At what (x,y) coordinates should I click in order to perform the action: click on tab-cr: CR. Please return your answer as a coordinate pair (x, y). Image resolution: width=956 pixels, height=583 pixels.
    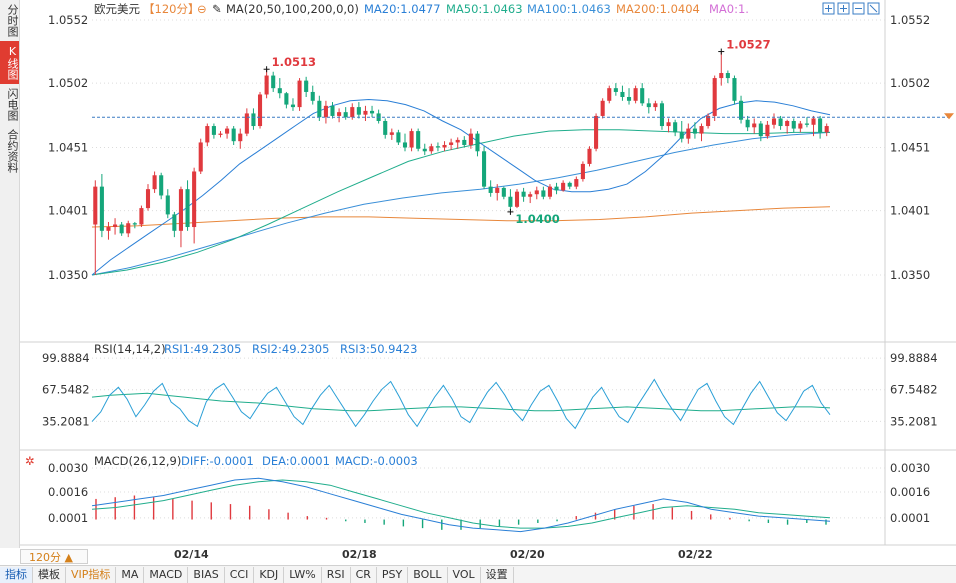
    Looking at the image, I should click on (364, 574).